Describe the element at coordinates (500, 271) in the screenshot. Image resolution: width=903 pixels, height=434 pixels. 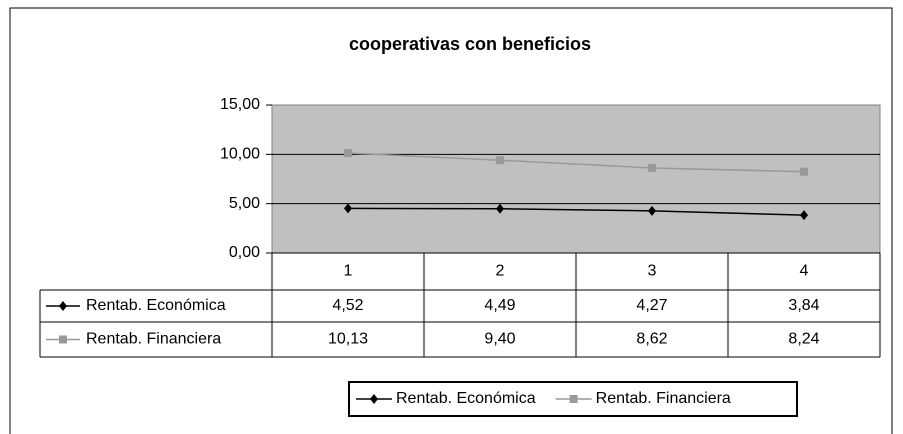
I see `x-tick-label: 2` at that location.